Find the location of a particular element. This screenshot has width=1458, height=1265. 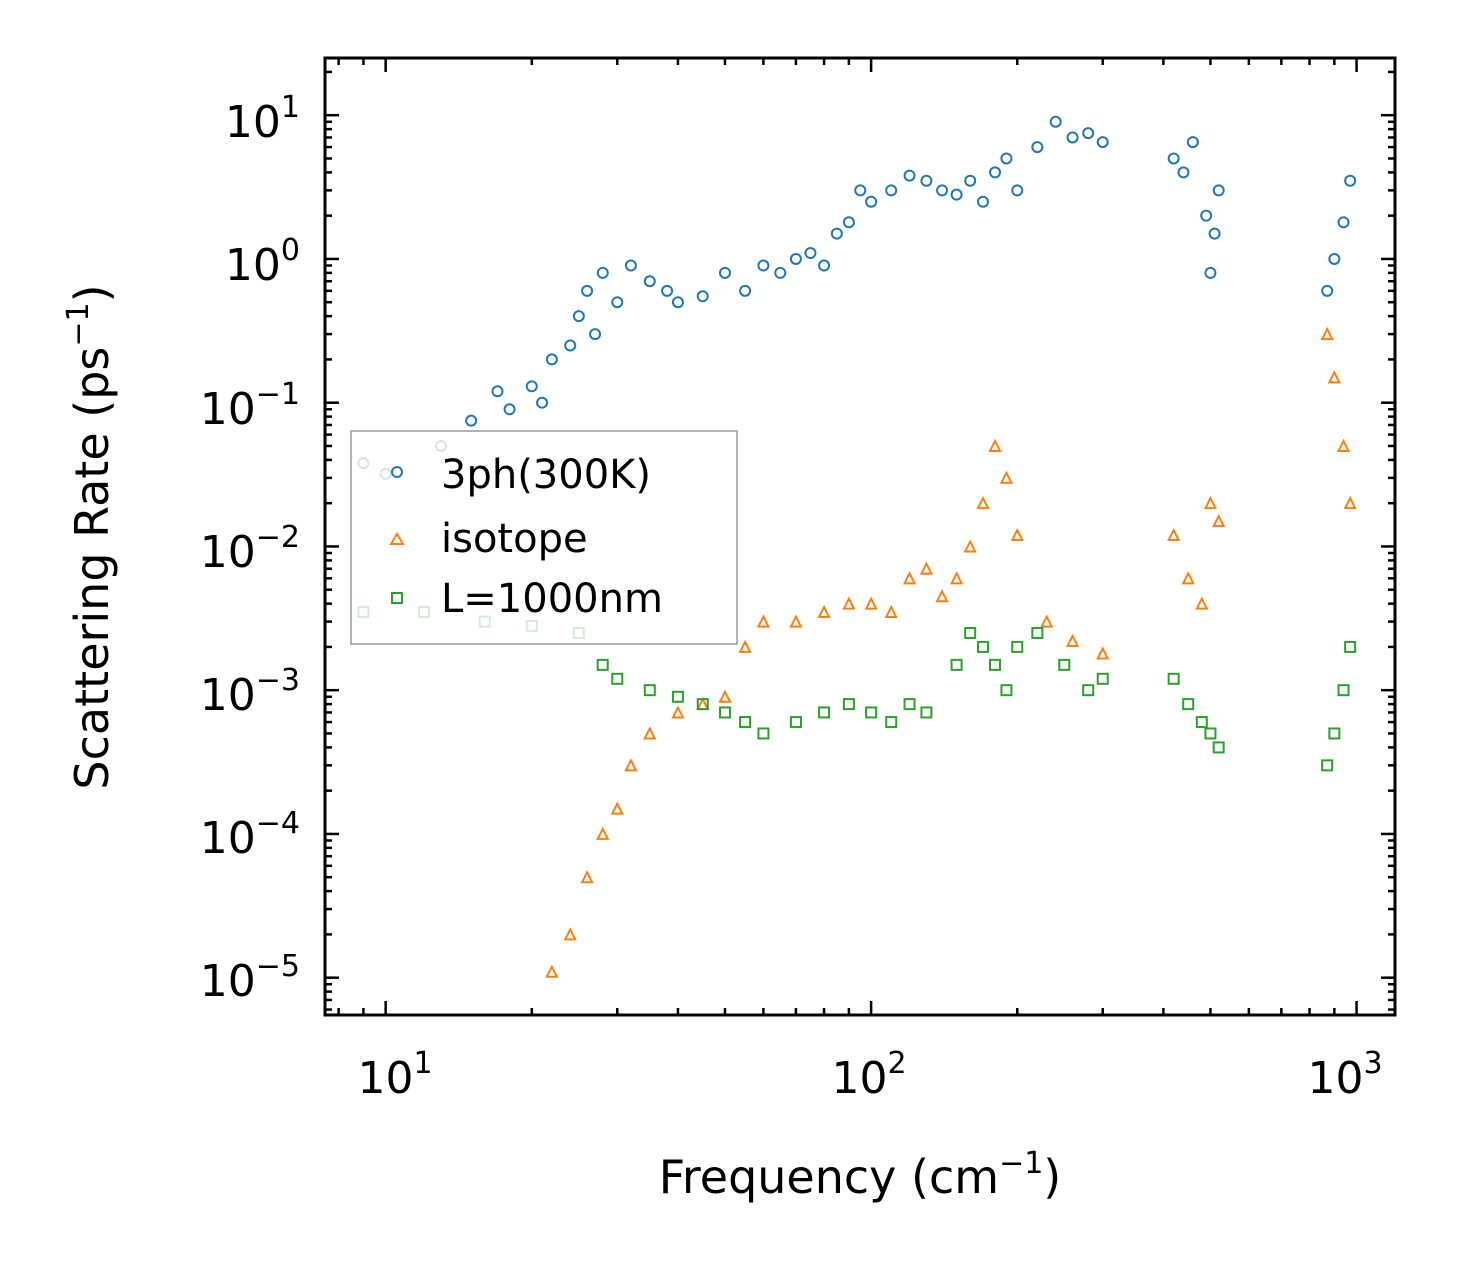

y-tick-exp: −2 is located at coordinates (278, 537).